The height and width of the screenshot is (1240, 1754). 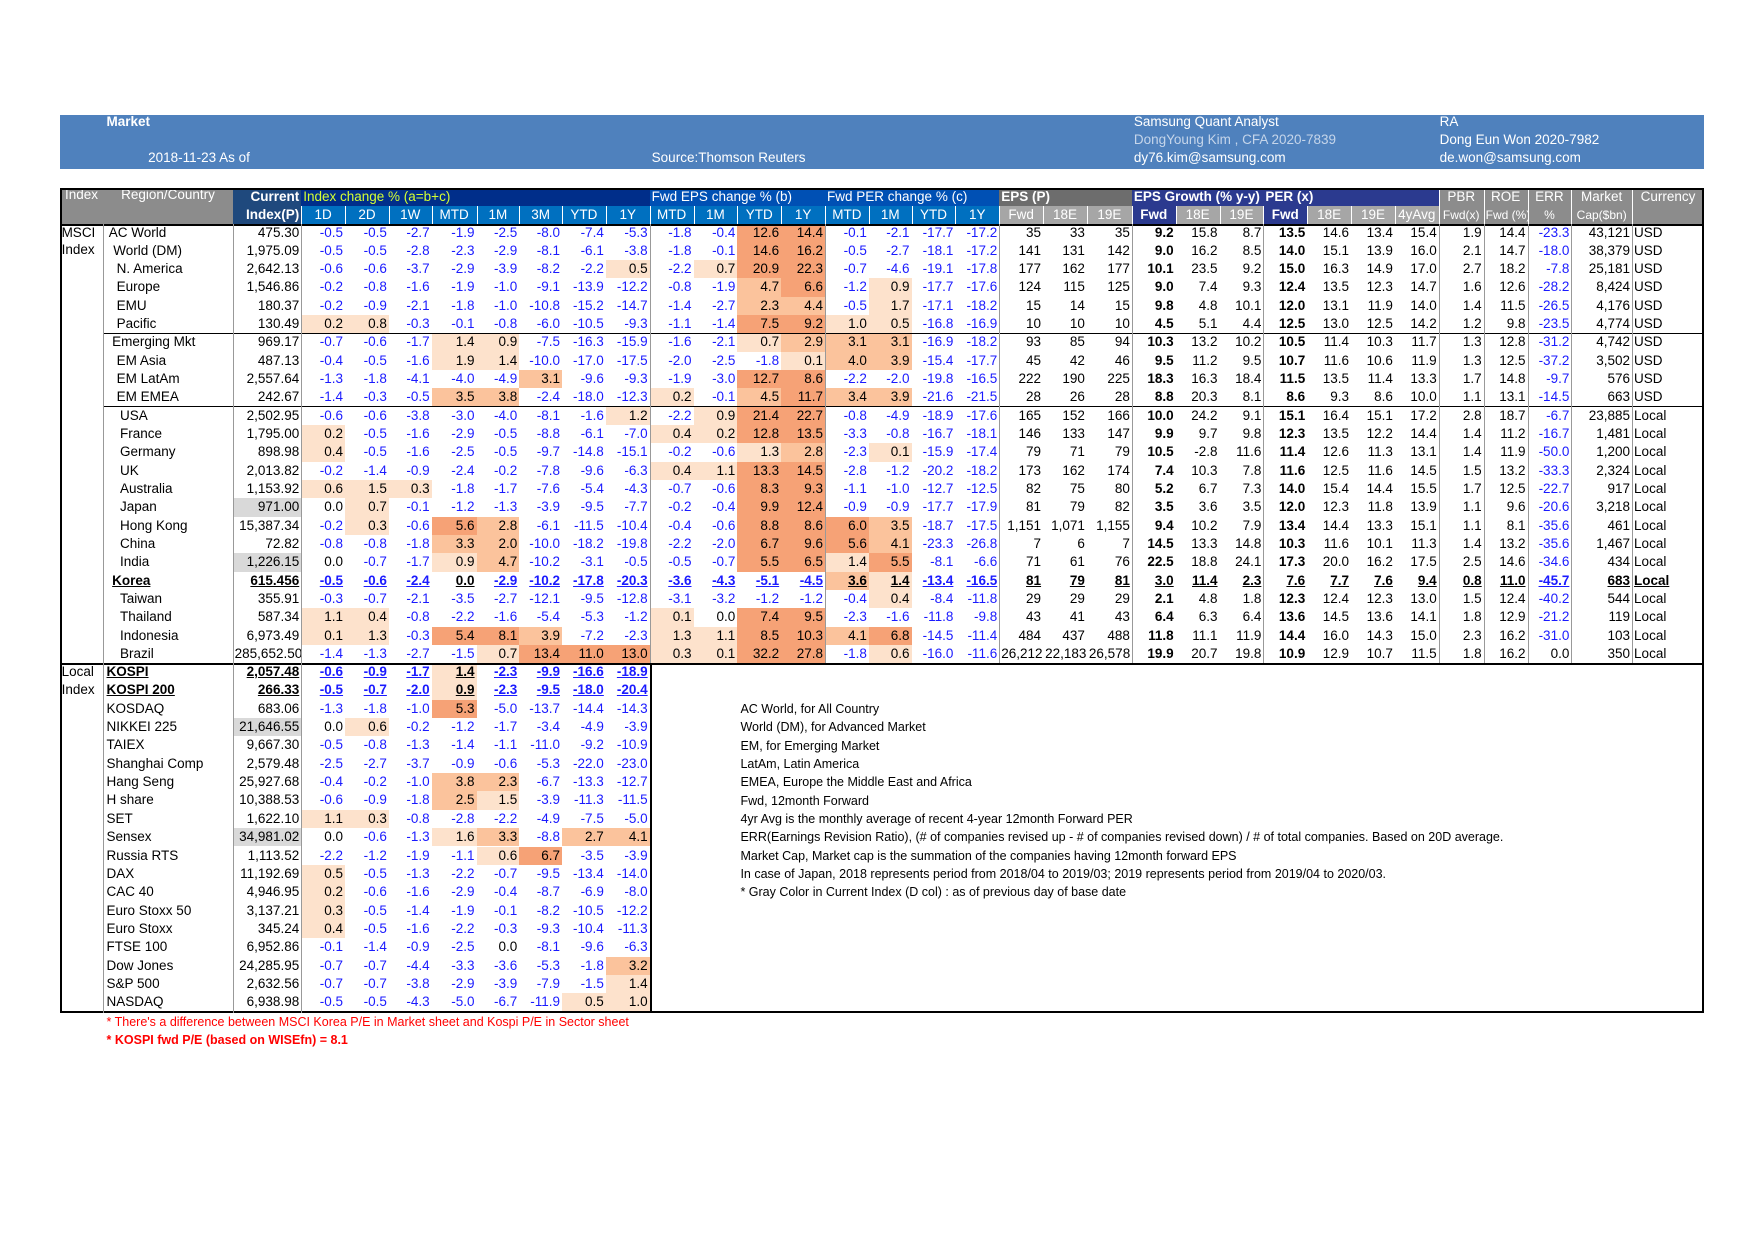 I want to click on cell-value: 13.2, so click(x=1512, y=470).